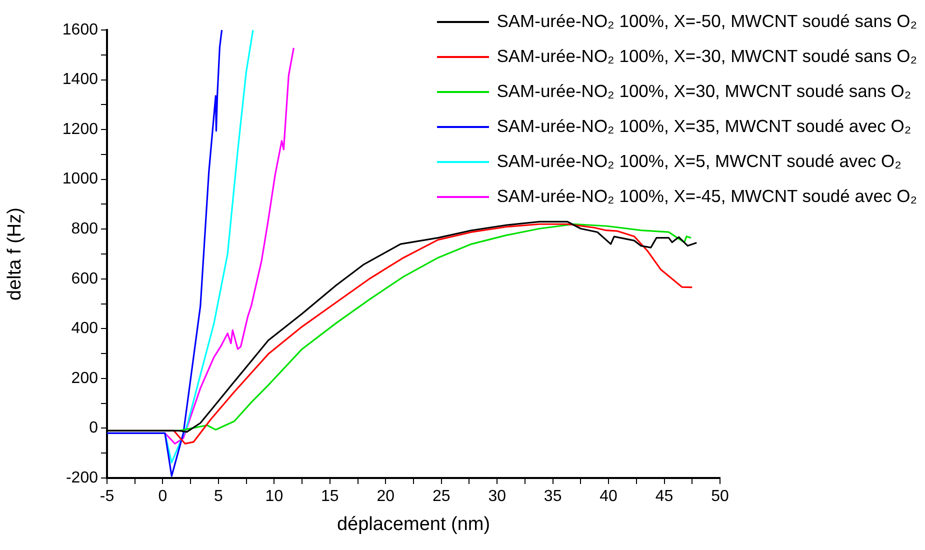 The height and width of the screenshot is (550, 925). What do you see at coordinates (84, 329) in the screenshot?
I see `y-tick-label: 400` at bounding box center [84, 329].